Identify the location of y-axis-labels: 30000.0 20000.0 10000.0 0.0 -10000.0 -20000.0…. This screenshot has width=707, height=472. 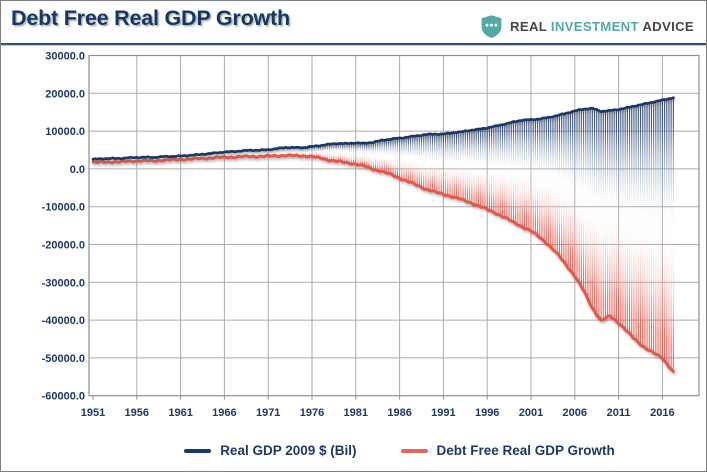
(63, 227).